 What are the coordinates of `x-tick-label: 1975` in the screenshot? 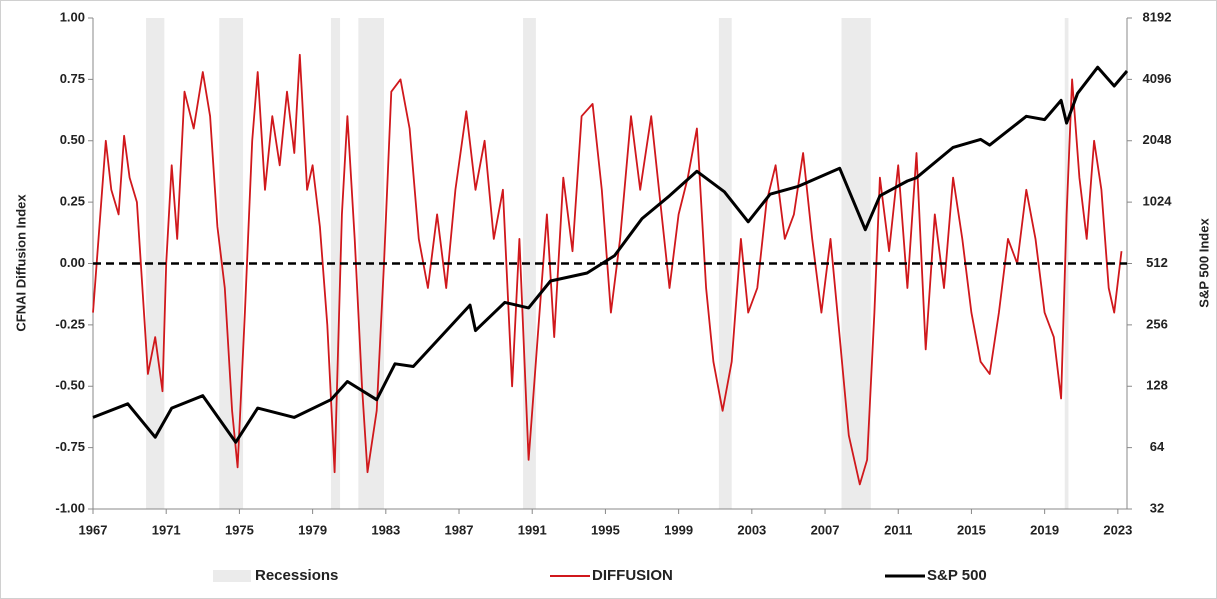 It's located at (239, 529).